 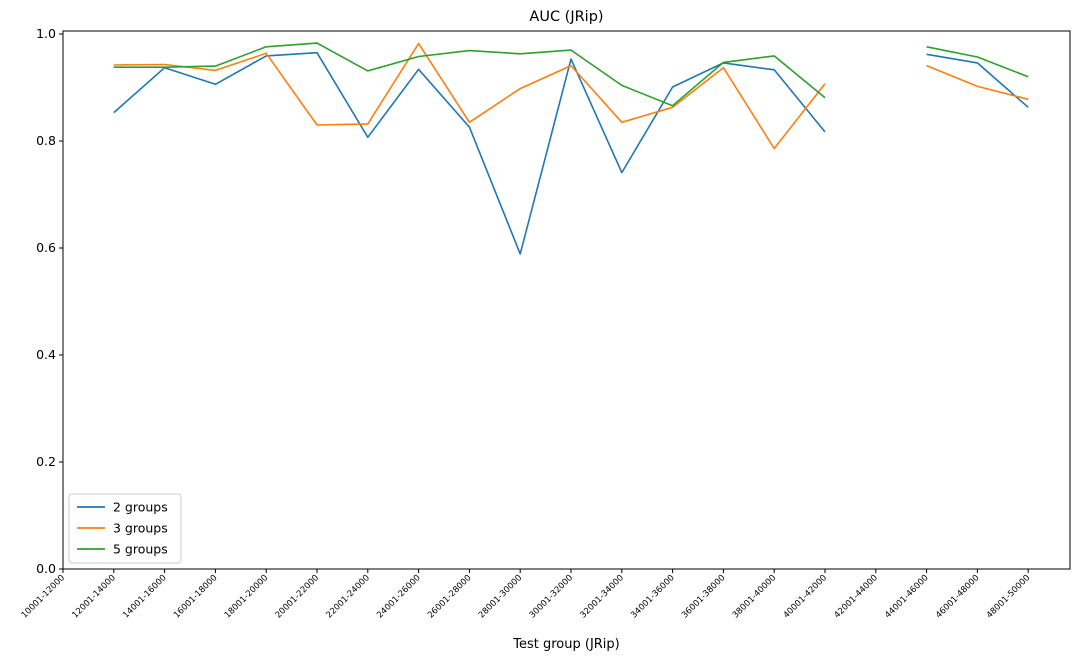 I want to click on x-axis-label: Test group (JRip), so click(x=566, y=644).